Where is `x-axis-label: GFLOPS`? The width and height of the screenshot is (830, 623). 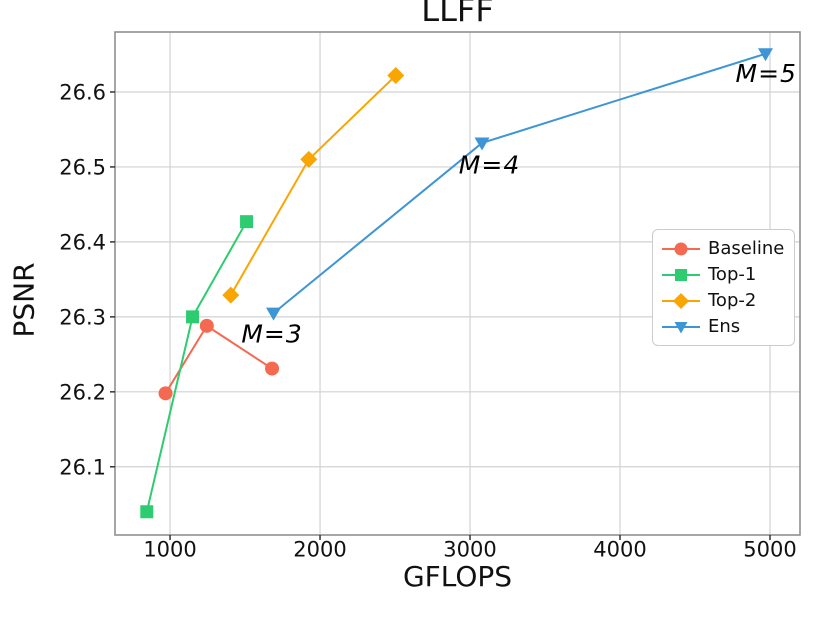
x-axis-label: GFLOPS is located at coordinates (457, 576).